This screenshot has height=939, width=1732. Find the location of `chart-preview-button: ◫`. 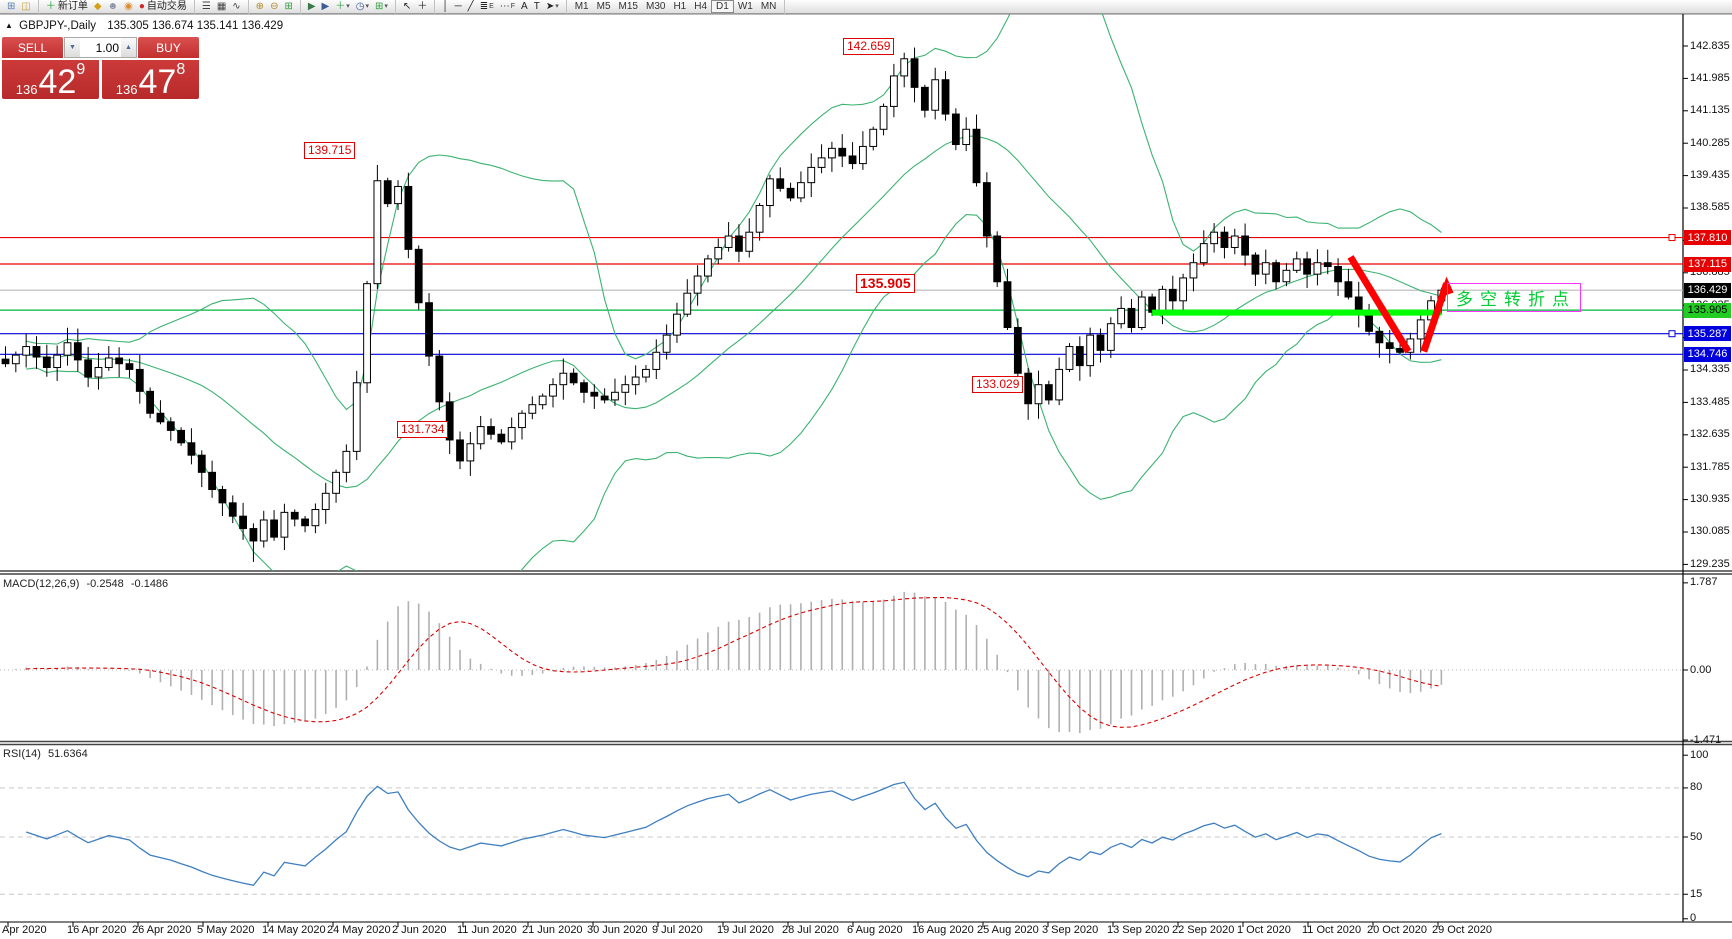

chart-preview-button: ◫ is located at coordinates (25, 6).